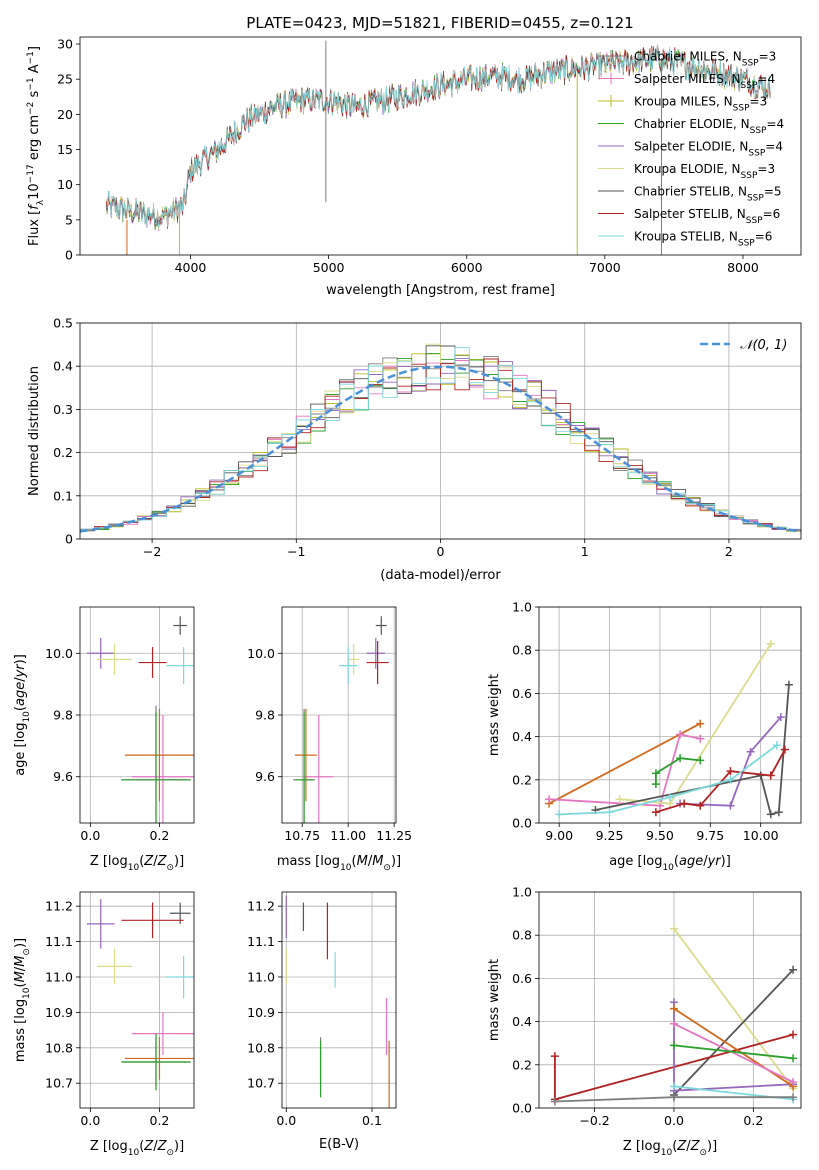  Describe the element at coordinates (704, 171) in the screenshot. I see `legend-entry: Kroupa ELODIE, NSSP=3` at that location.